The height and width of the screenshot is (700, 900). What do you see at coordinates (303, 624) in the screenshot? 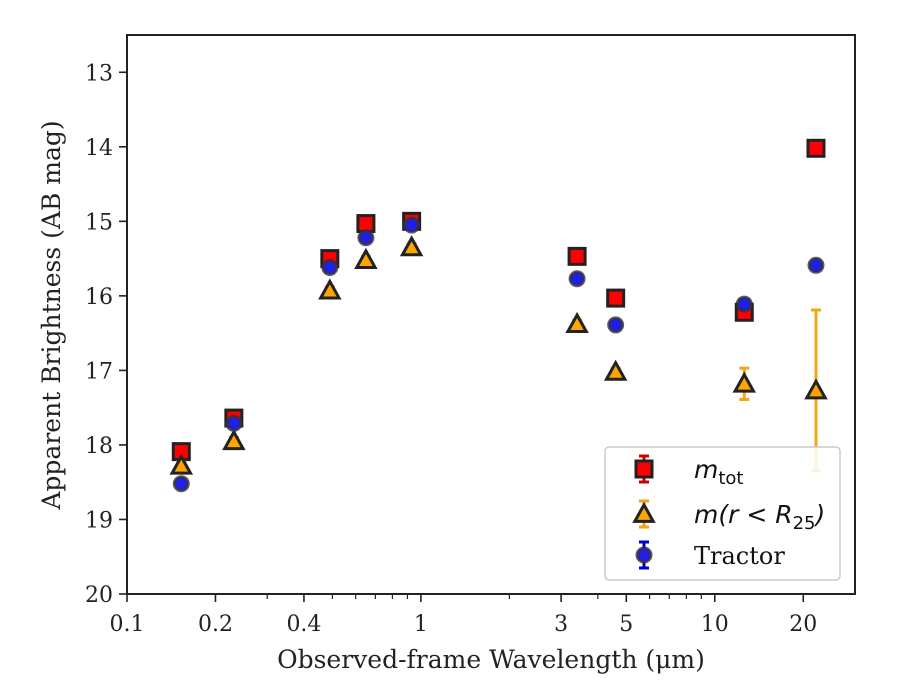
I see `x-tick-label: 0.4` at bounding box center [303, 624].